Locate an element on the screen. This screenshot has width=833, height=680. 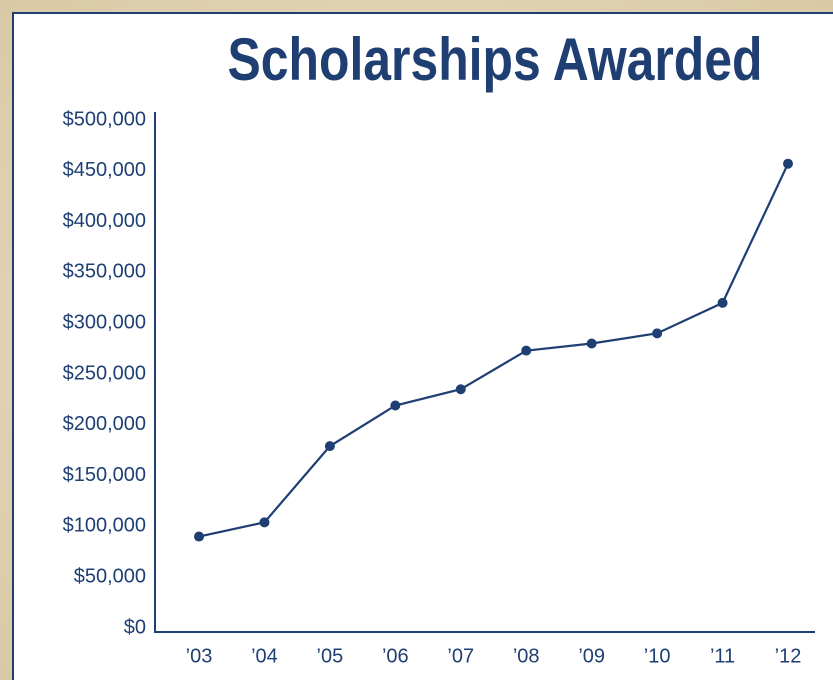
x-tick-label: ’10 is located at coordinates (657, 656).